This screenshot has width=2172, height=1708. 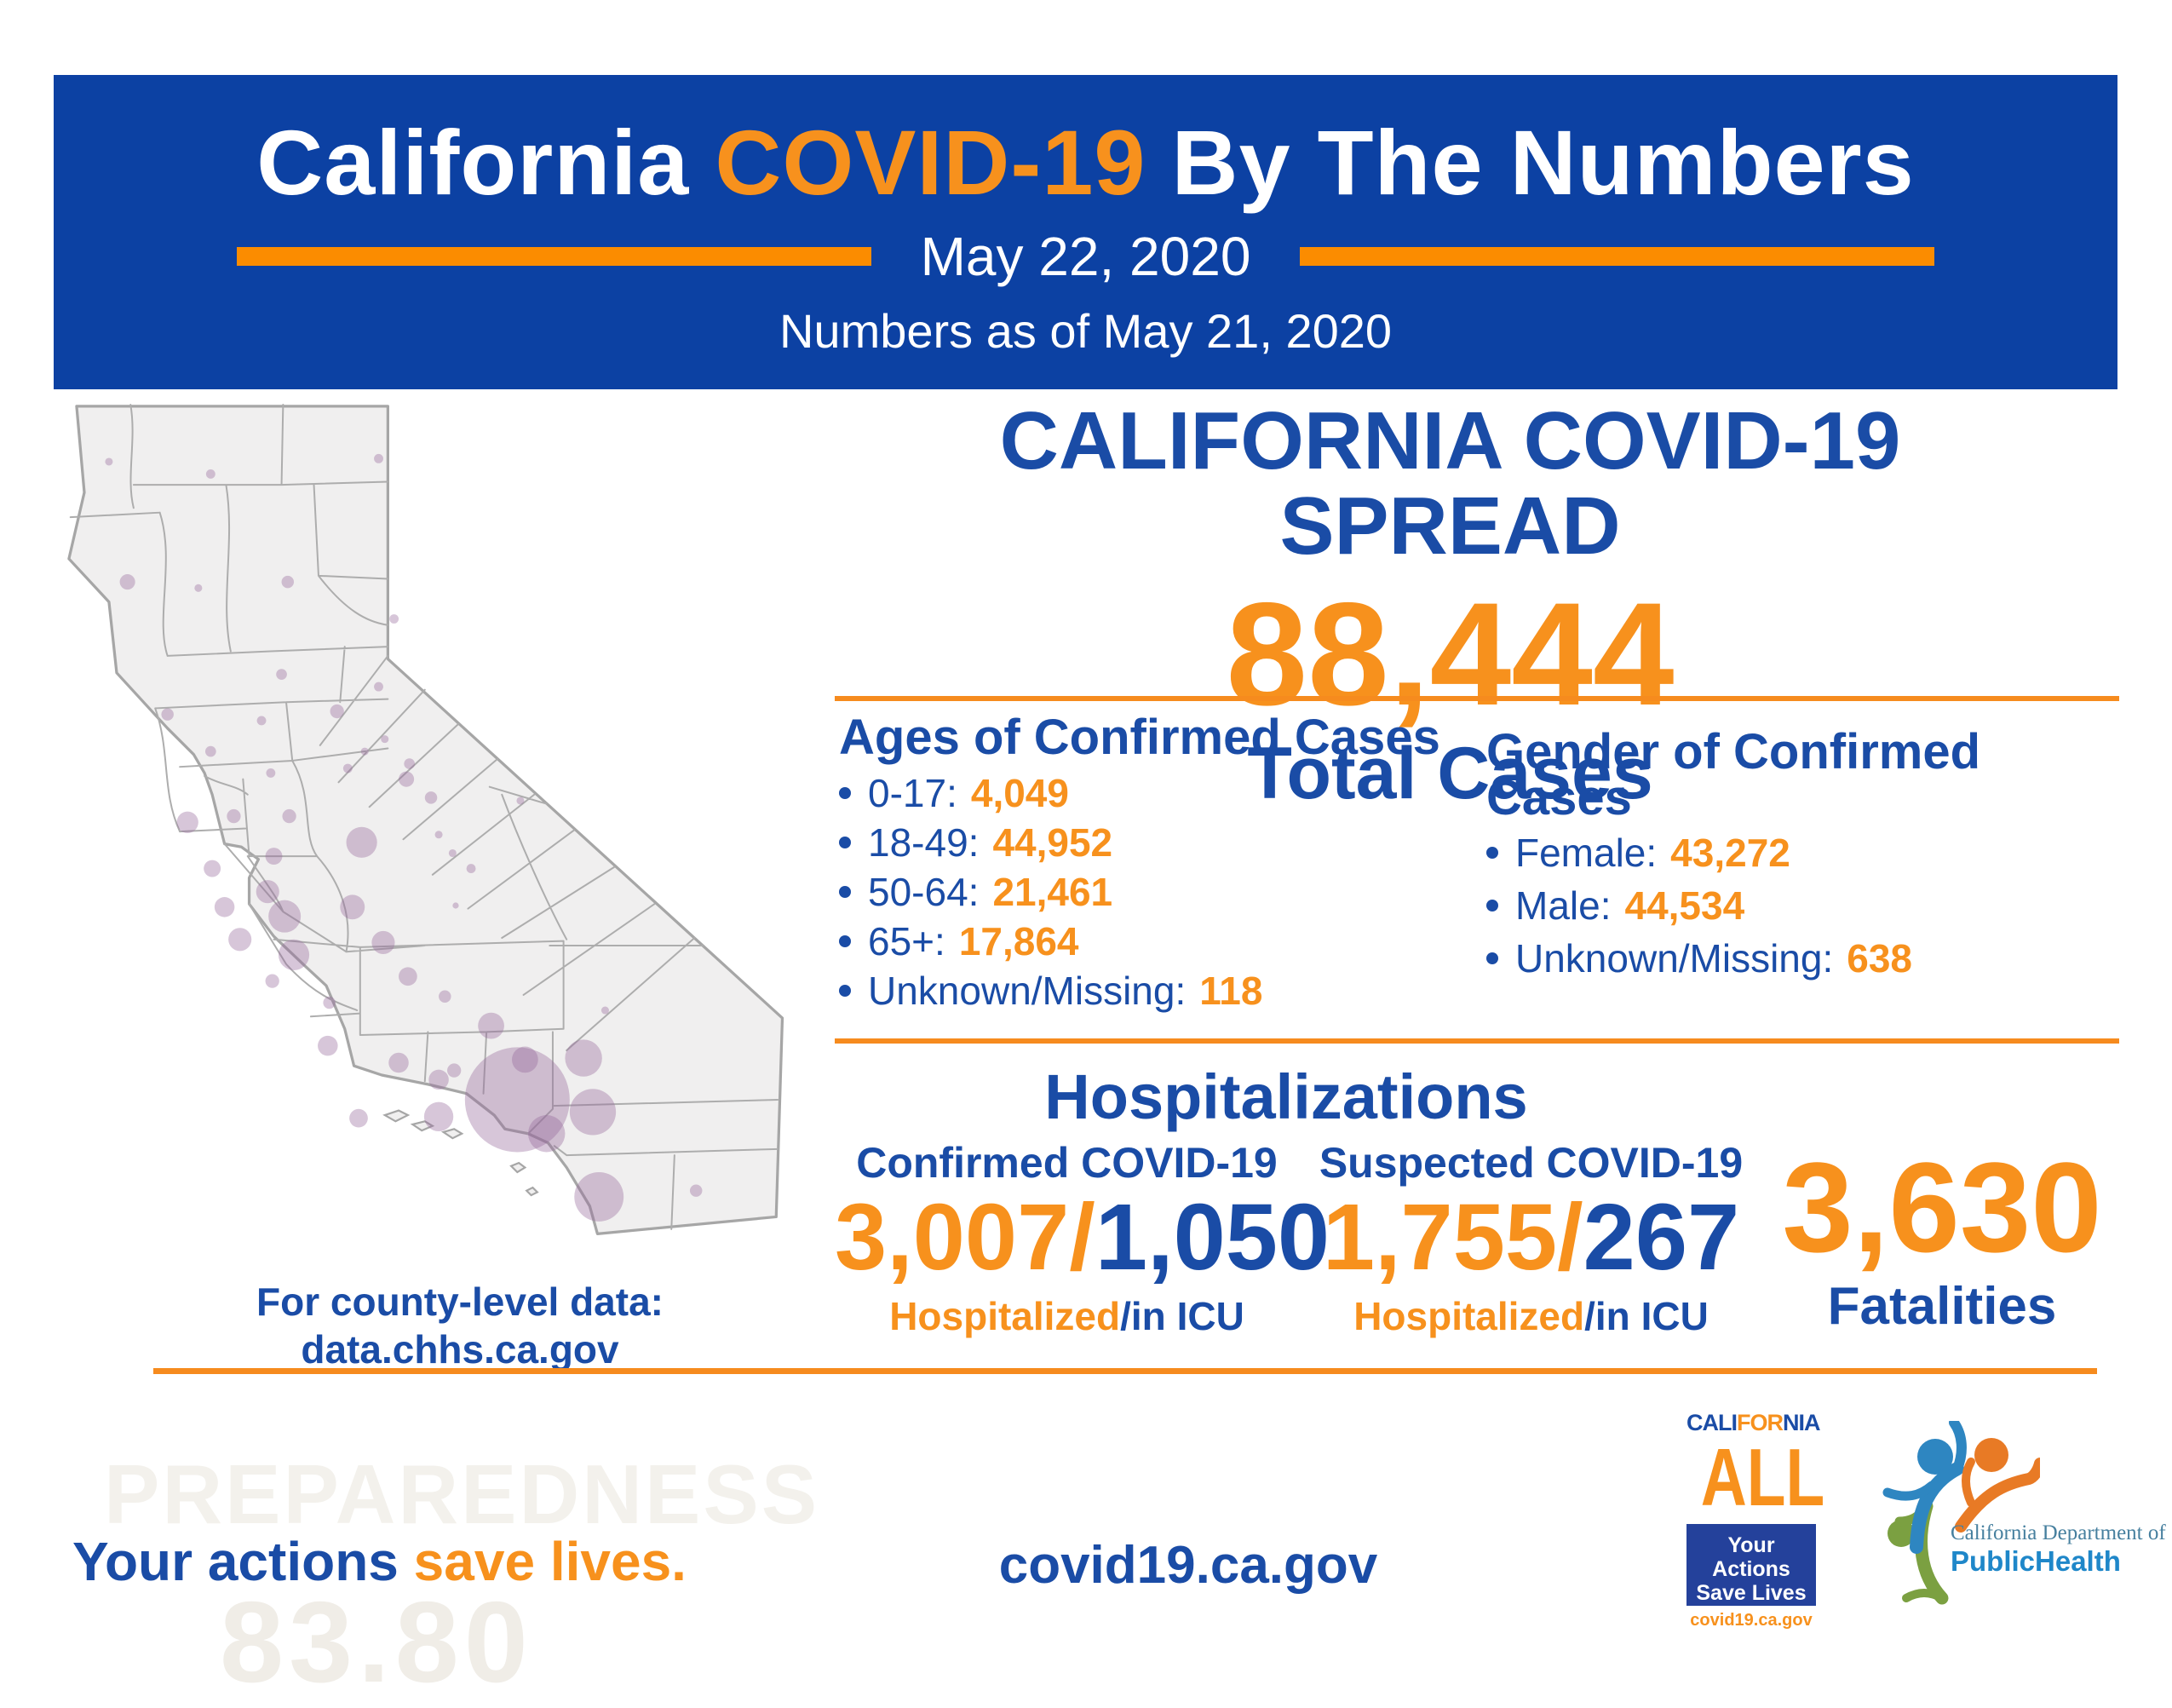 I want to click on suspected-values: 1,755/267, so click(x=1531, y=1238).